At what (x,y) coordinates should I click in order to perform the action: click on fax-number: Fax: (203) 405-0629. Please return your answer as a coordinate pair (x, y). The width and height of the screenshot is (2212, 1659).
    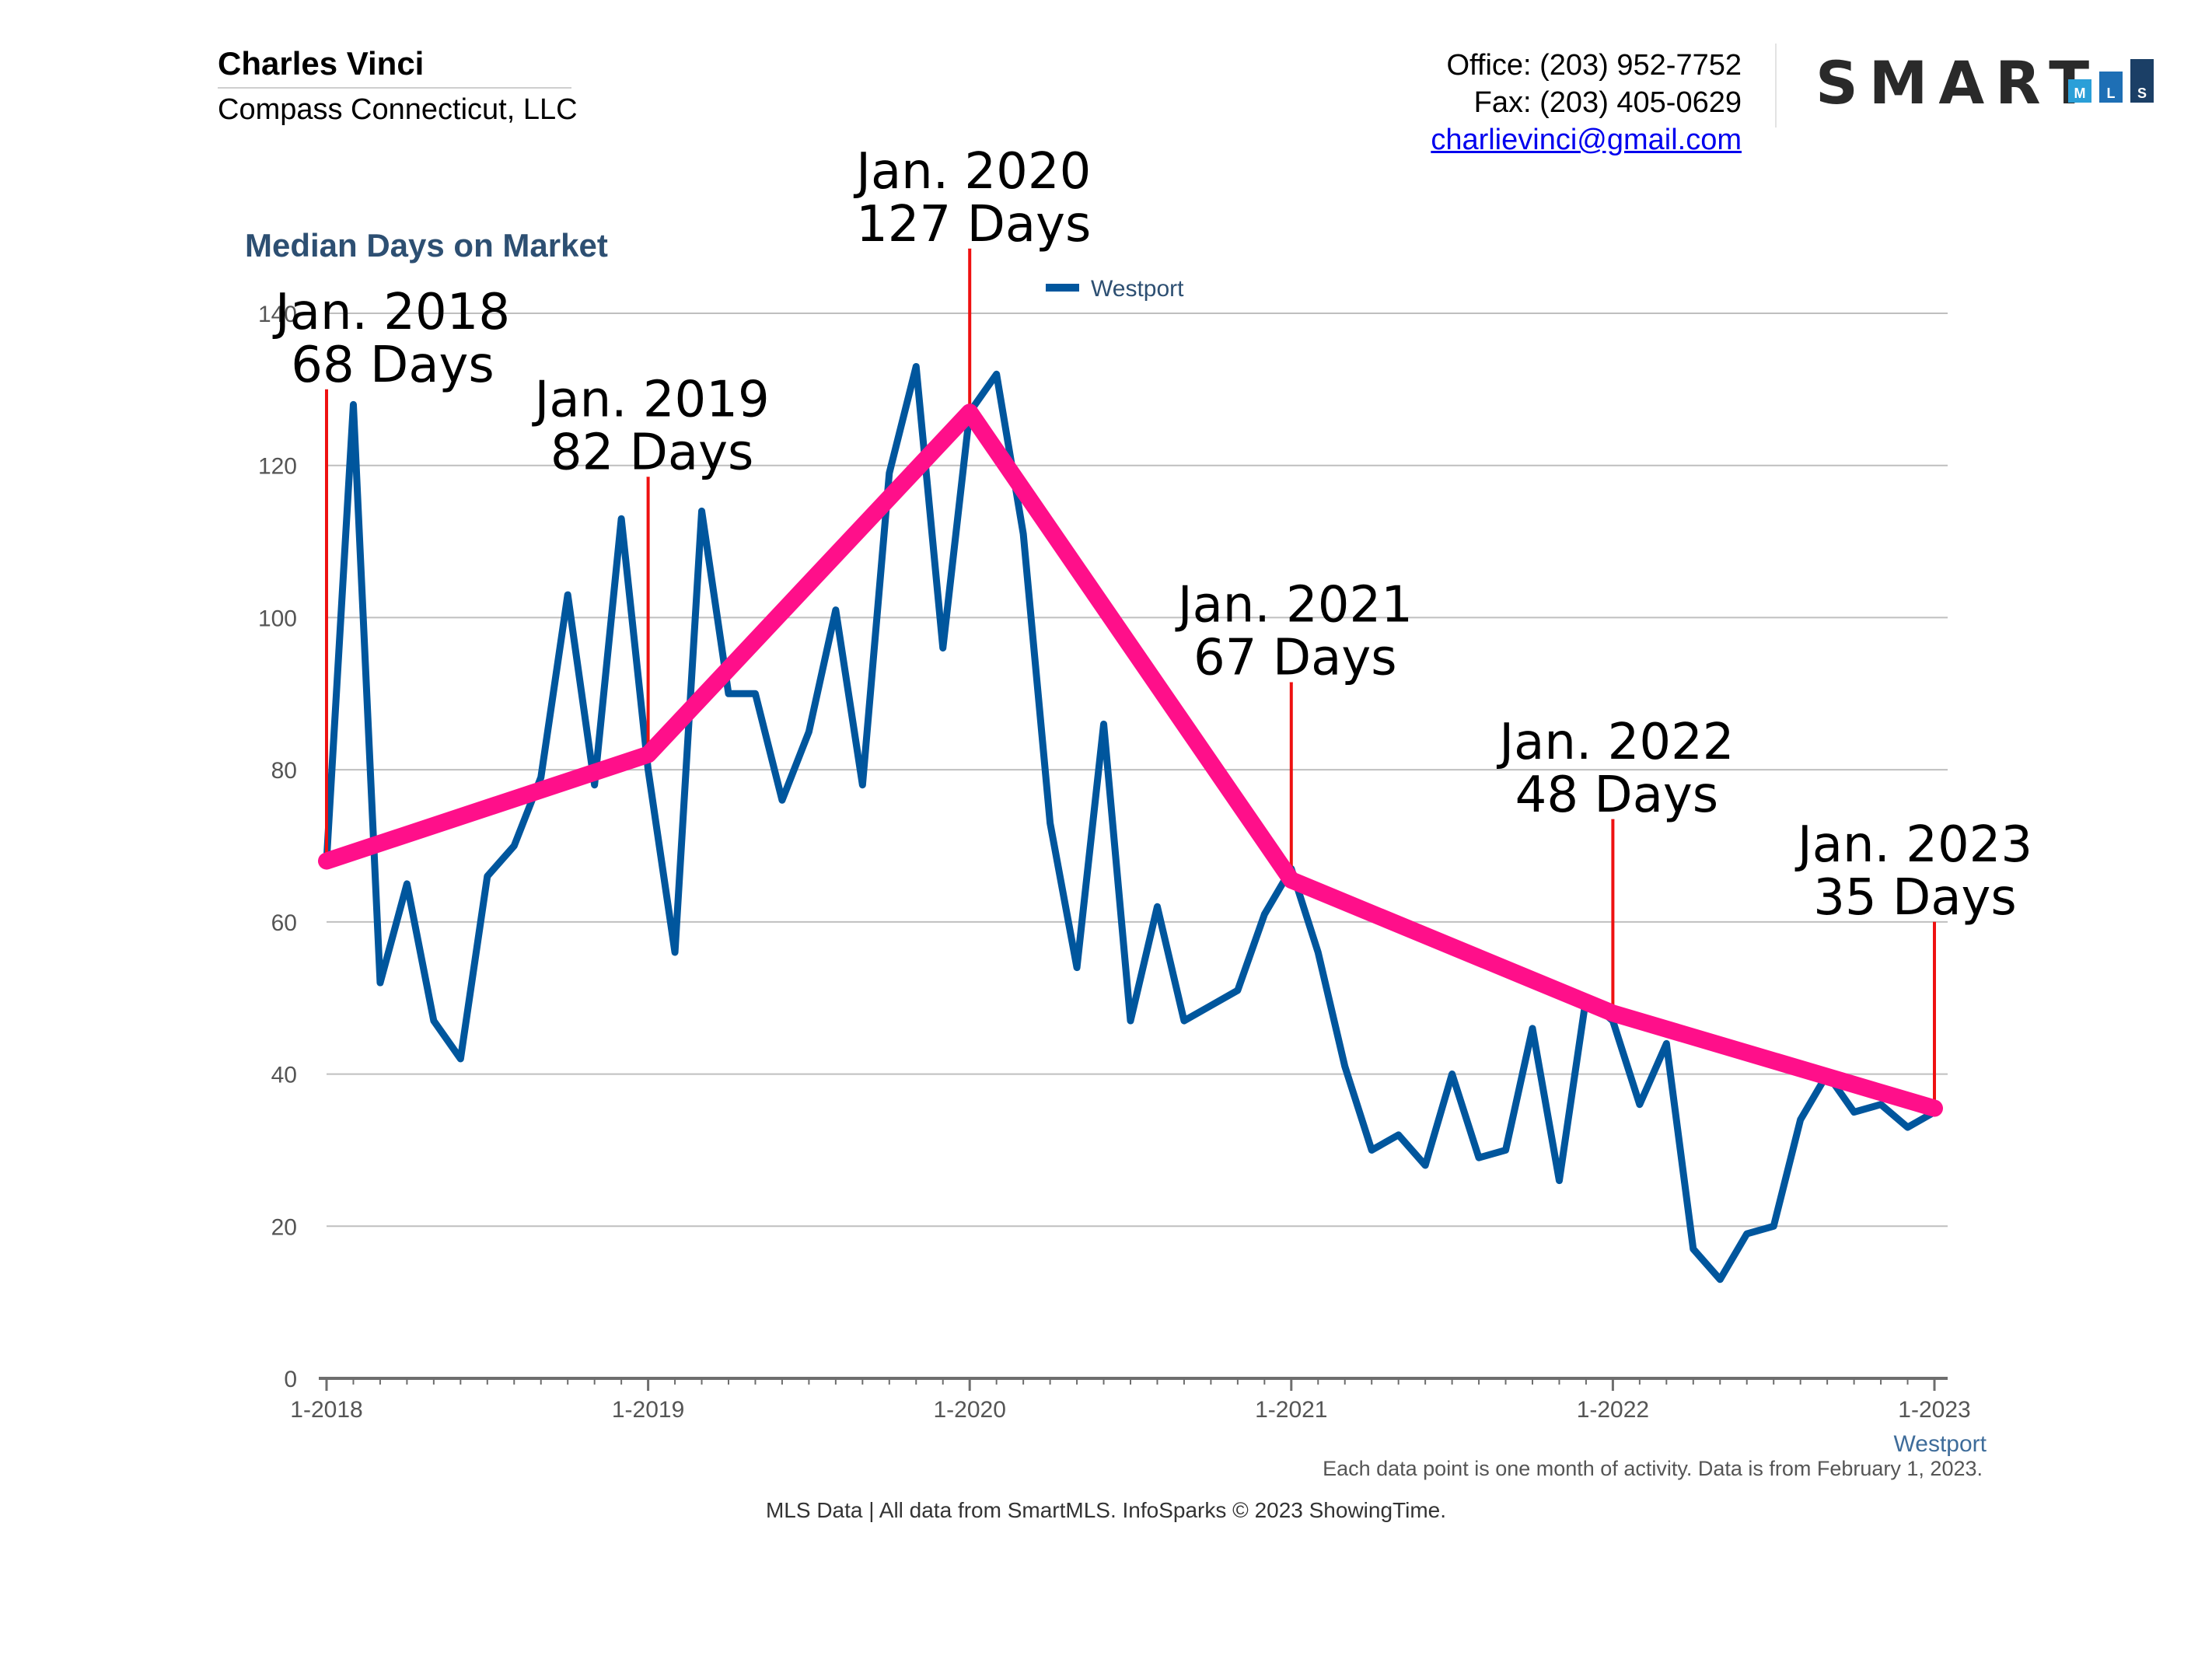
    Looking at the image, I should click on (1607, 102).